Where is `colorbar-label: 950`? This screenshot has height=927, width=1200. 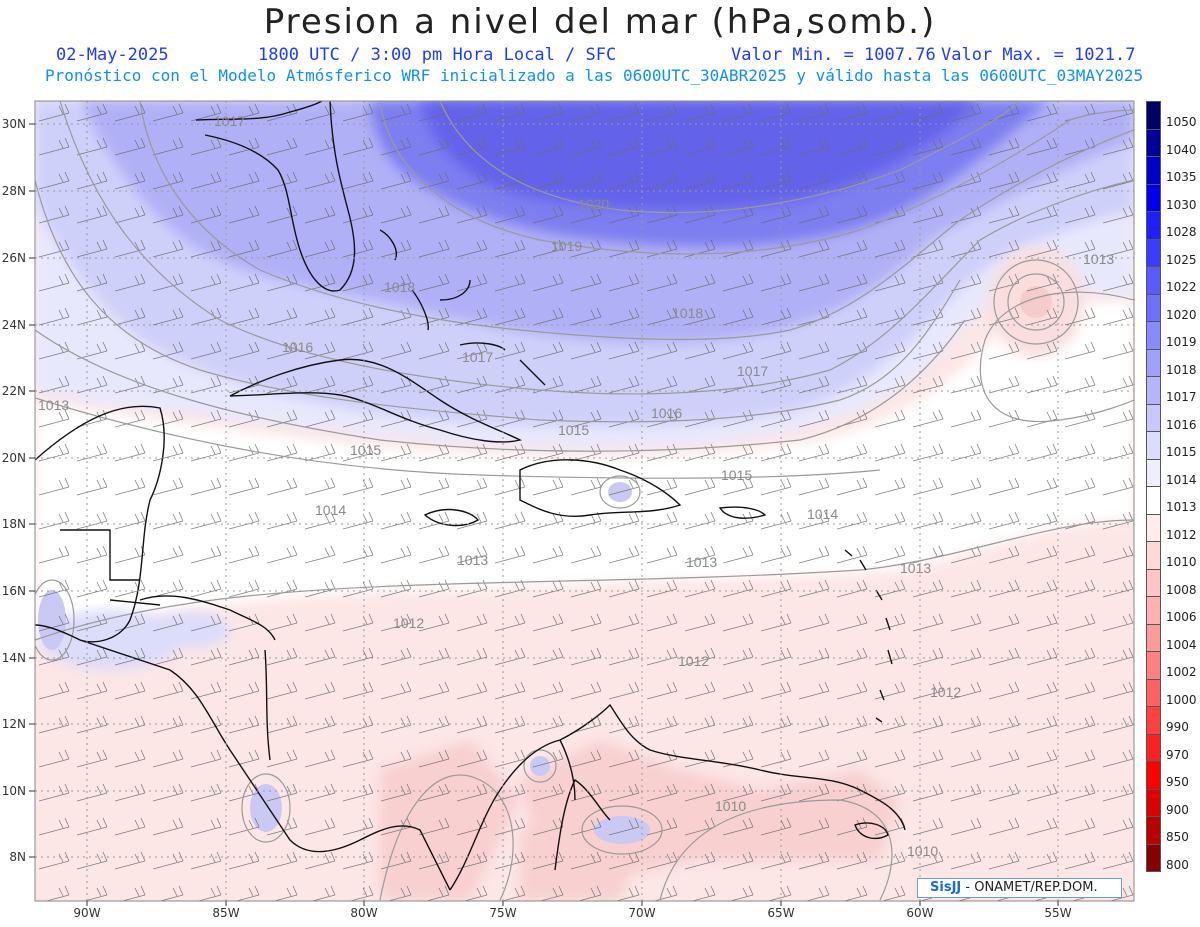
colorbar-label: 950 is located at coordinates (1177, 782).